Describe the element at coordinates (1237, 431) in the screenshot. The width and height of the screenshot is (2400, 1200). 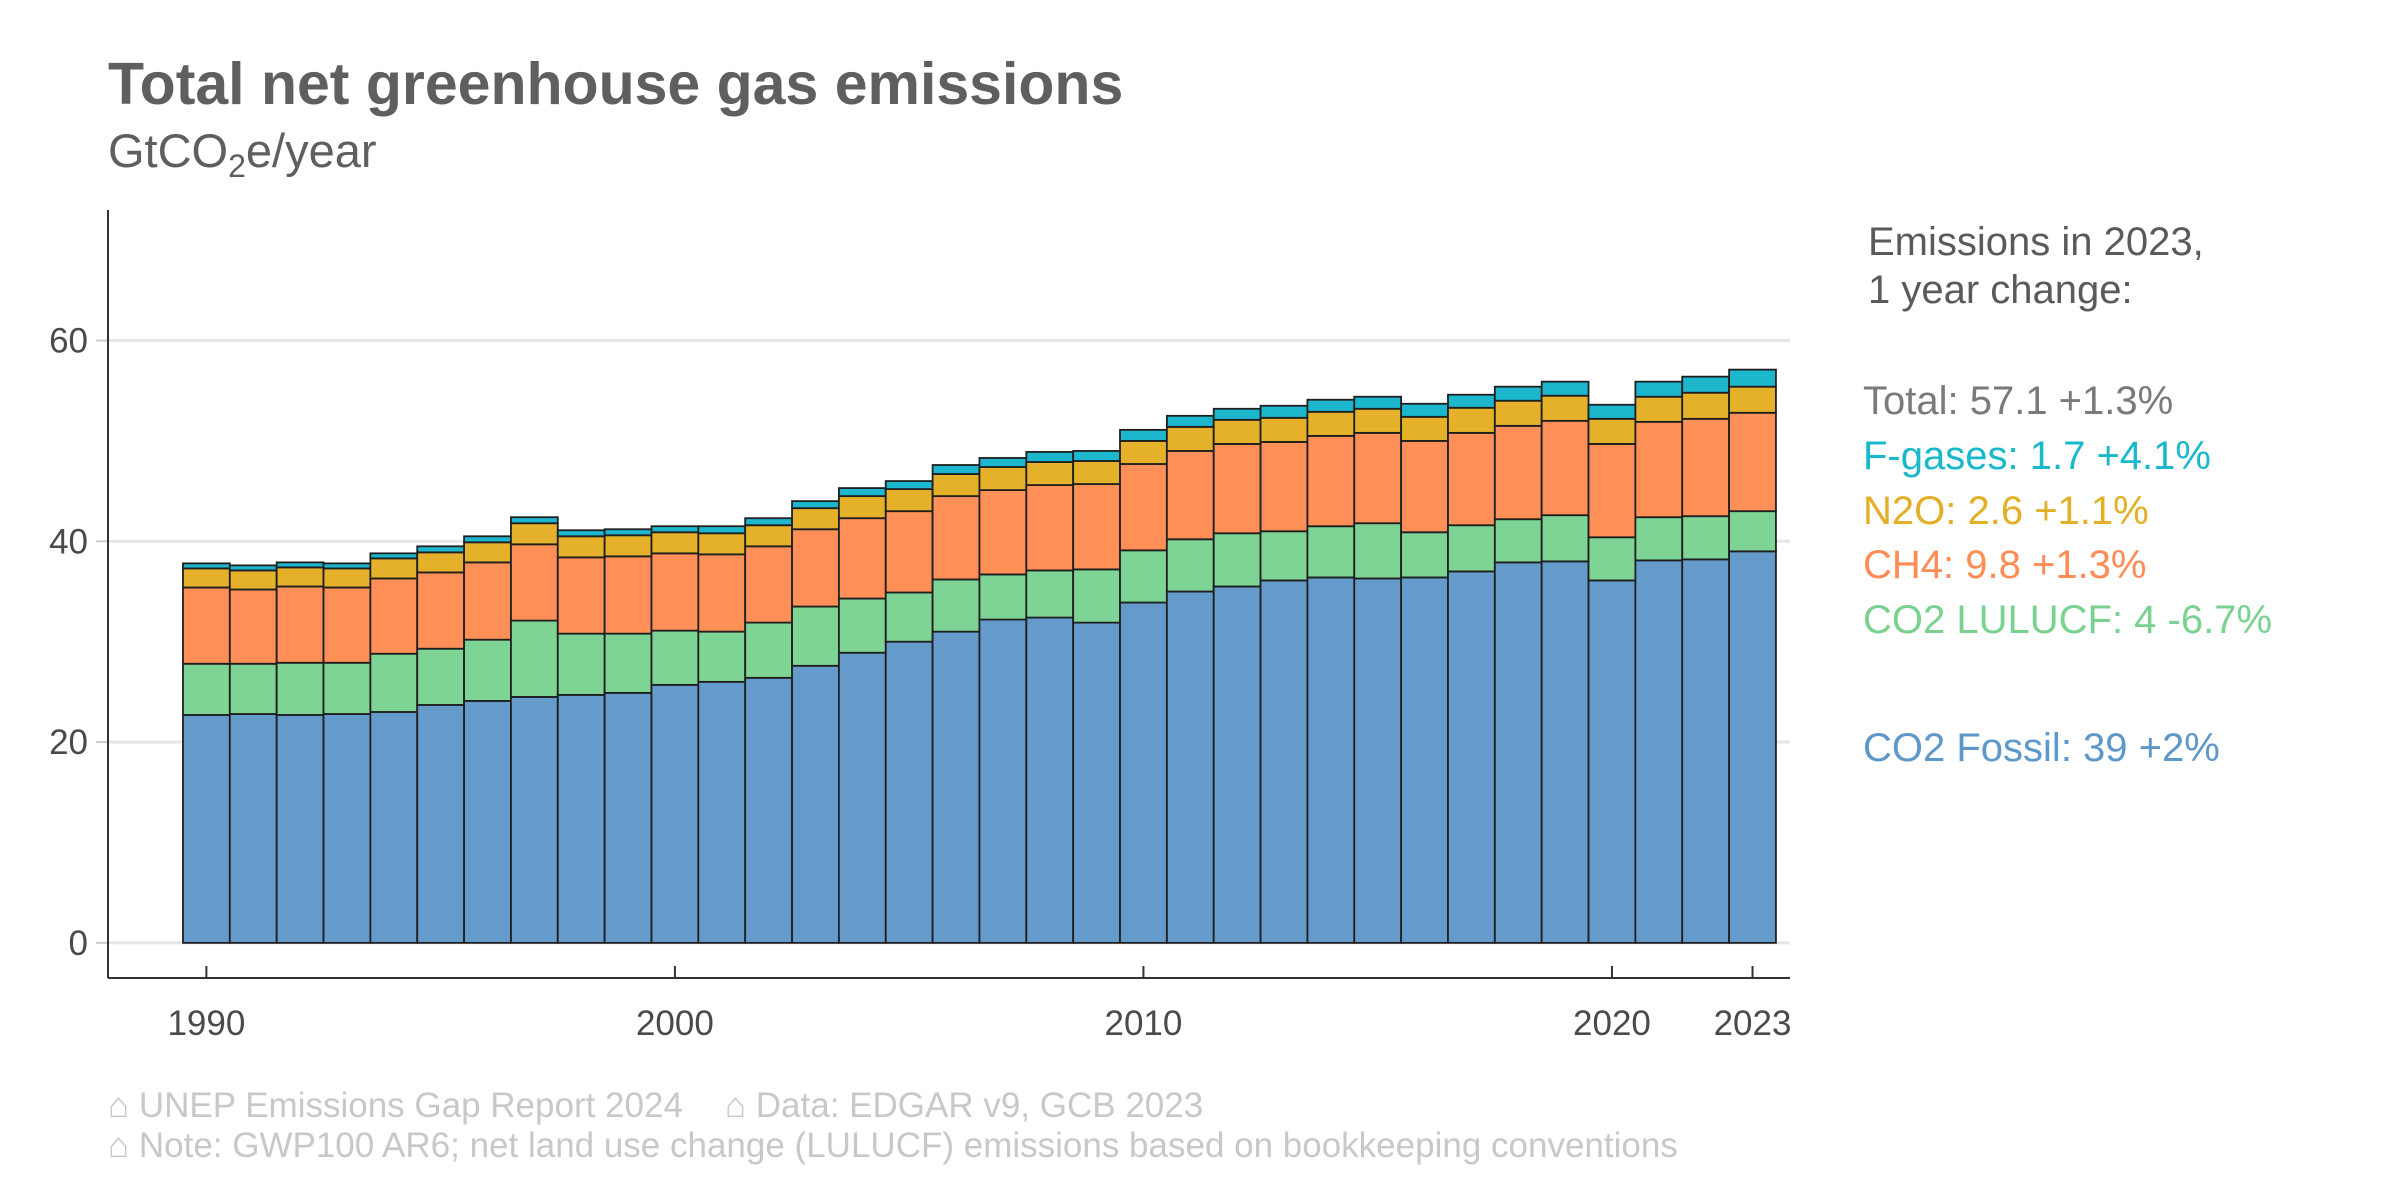
I see `bar-n2o-2012` at that location.